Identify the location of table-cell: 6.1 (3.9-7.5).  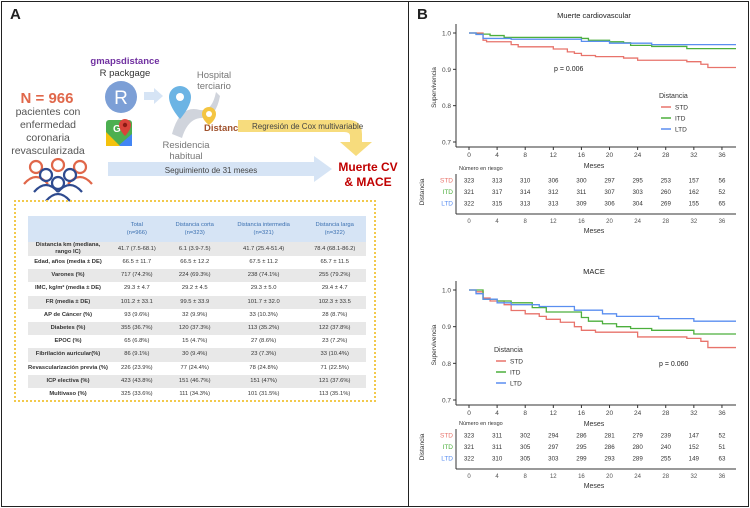
(194, 249).